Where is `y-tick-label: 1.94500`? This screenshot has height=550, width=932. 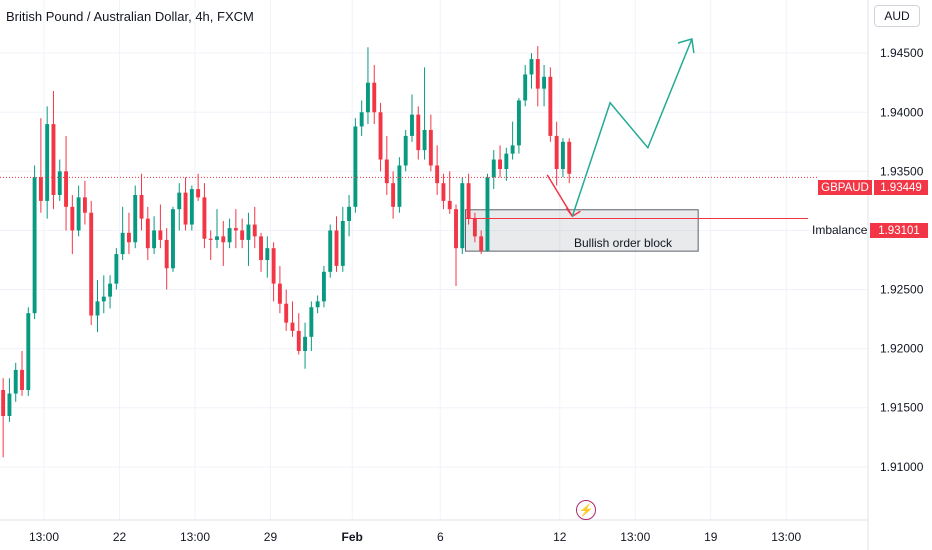 y-tick-label: 1.94500 is located at coordinates (902, 53).